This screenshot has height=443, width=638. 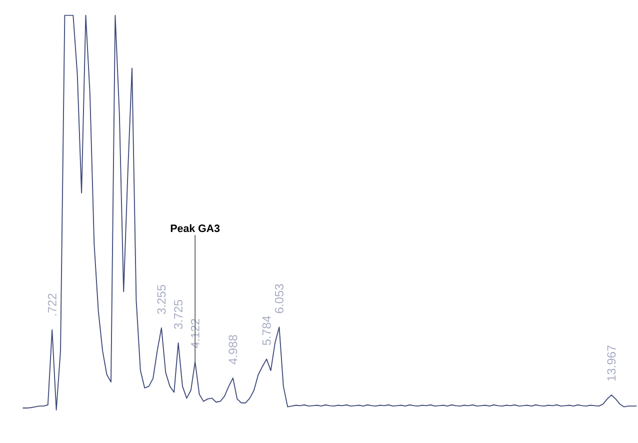 I want to click on x-tick-label: 13.967, so click(x=611, y=363).